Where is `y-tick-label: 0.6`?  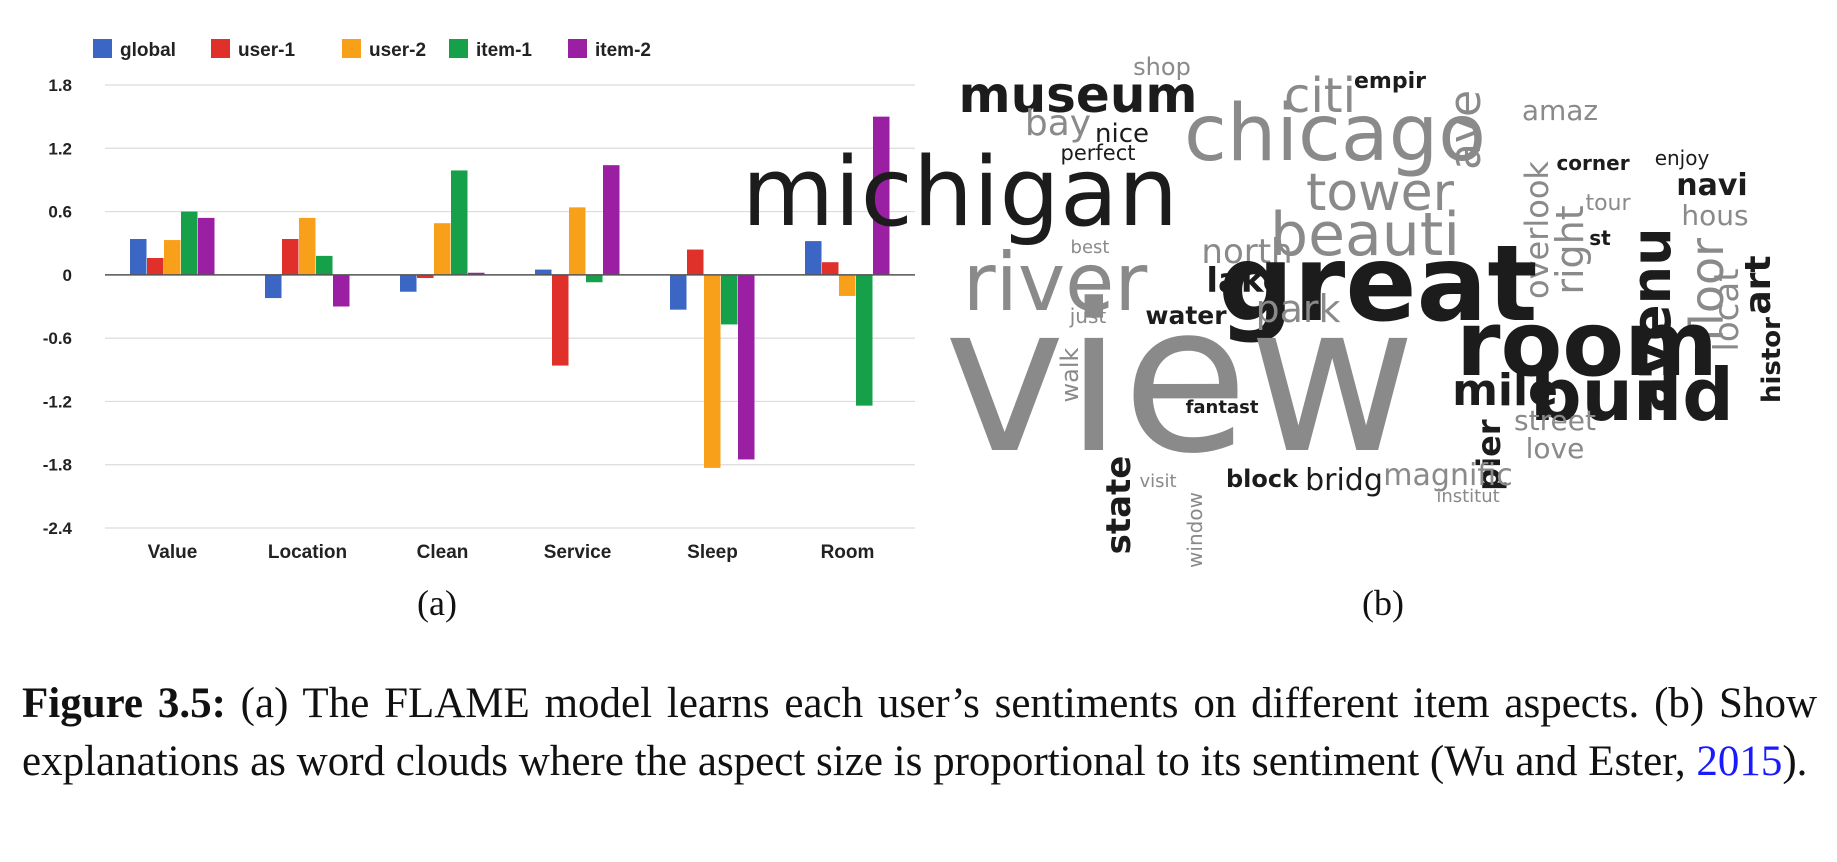
y-tick-label: 0.6 is located at coordinates (60, 212).